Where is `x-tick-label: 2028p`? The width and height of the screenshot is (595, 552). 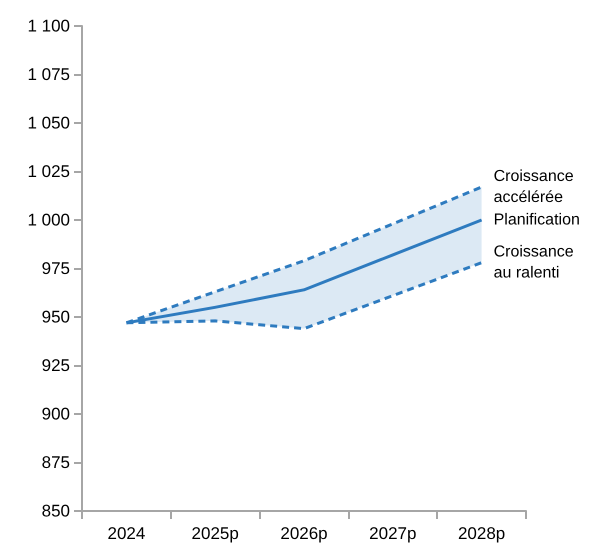
x-tick-label: 2028p is located at coordinates (482, 533).